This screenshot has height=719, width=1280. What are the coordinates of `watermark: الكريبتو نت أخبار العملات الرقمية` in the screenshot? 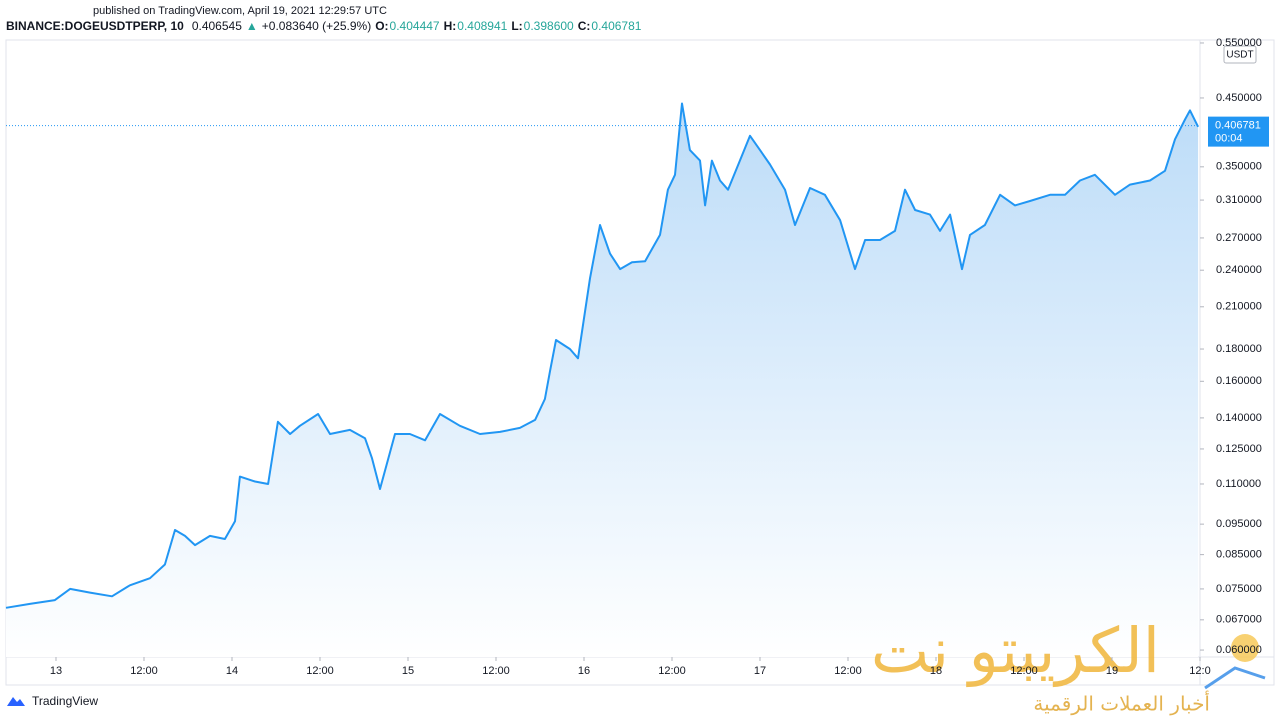 It's located at (1068, 665).